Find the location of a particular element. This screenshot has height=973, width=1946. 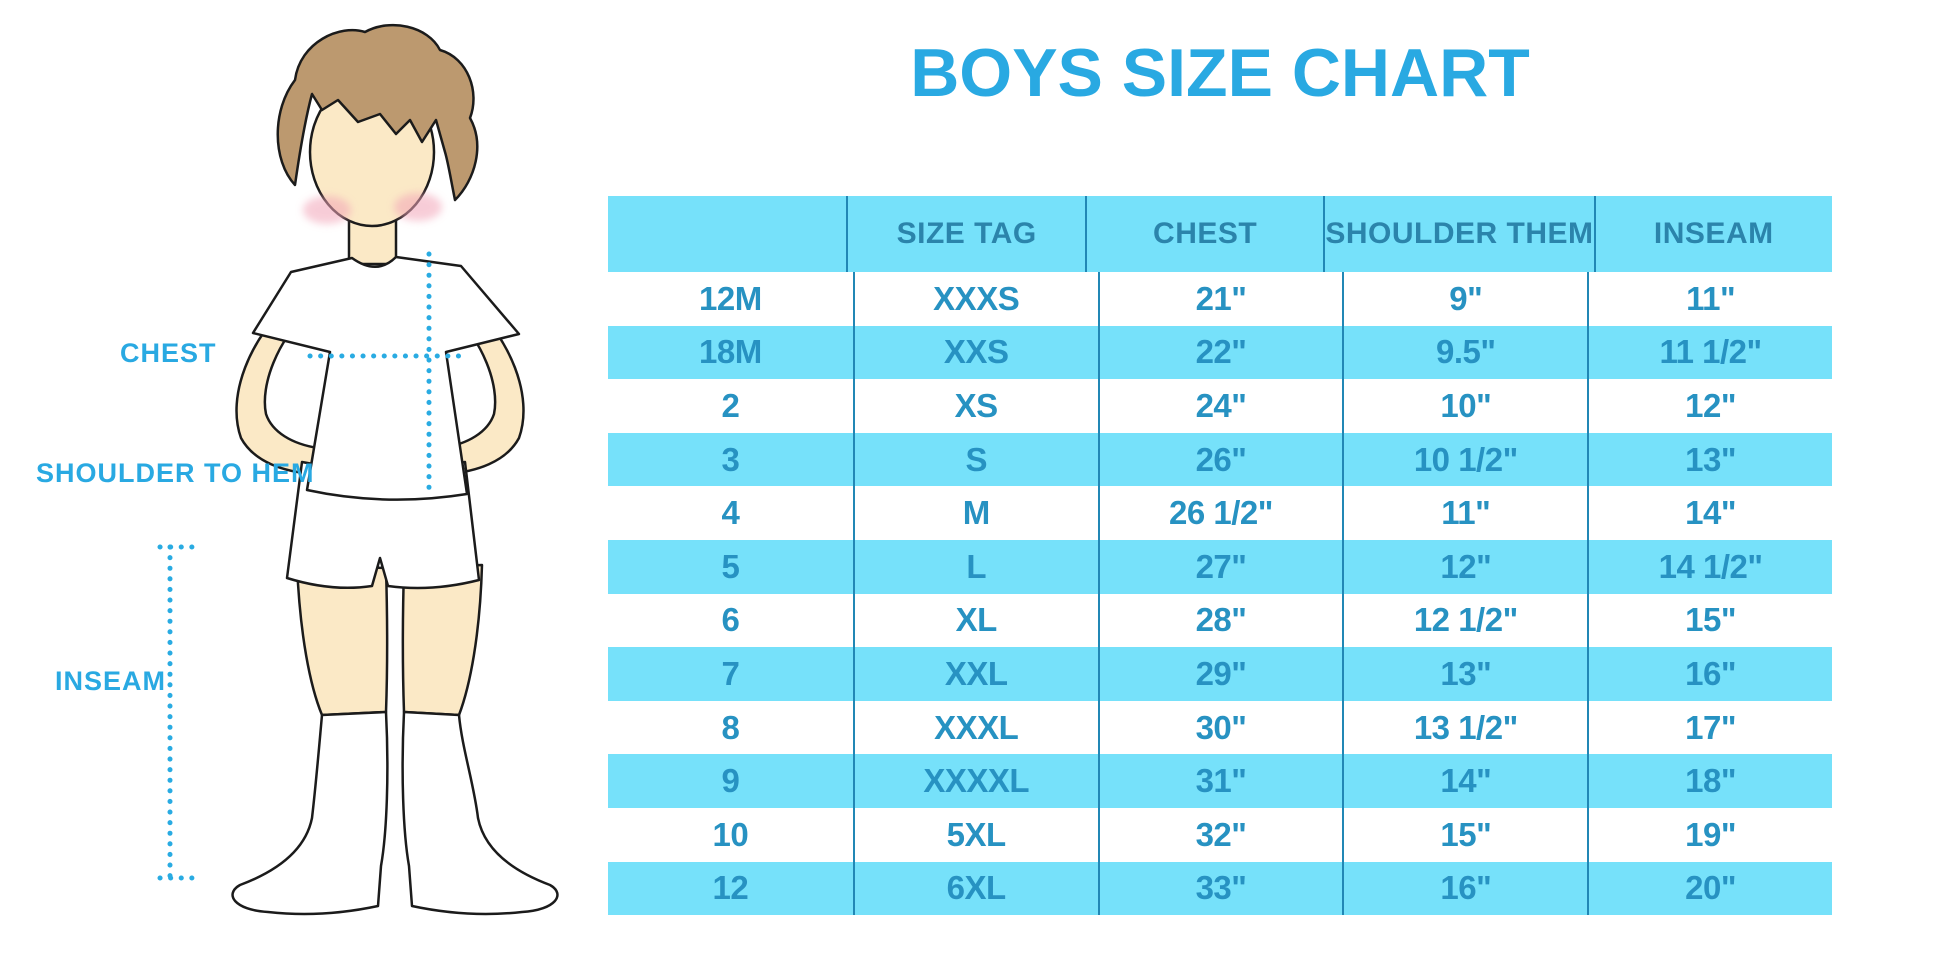

table-cell: 7 is located at coordinates (730, 673).